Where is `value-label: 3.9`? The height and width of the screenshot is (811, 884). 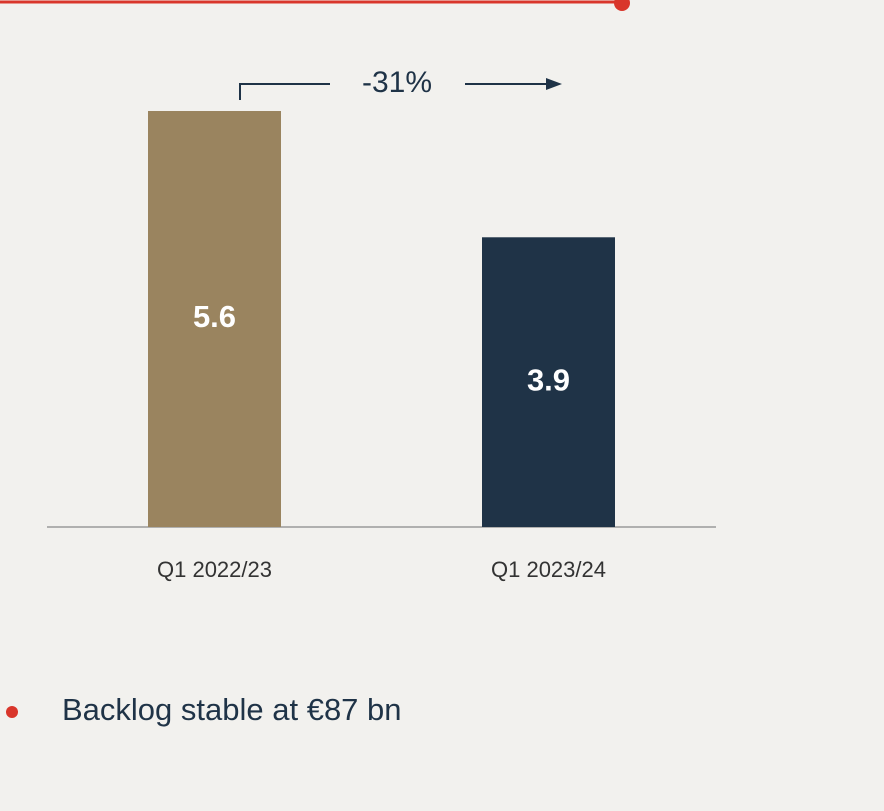 value-label: 3.9 is located at coordinates (548, 379).